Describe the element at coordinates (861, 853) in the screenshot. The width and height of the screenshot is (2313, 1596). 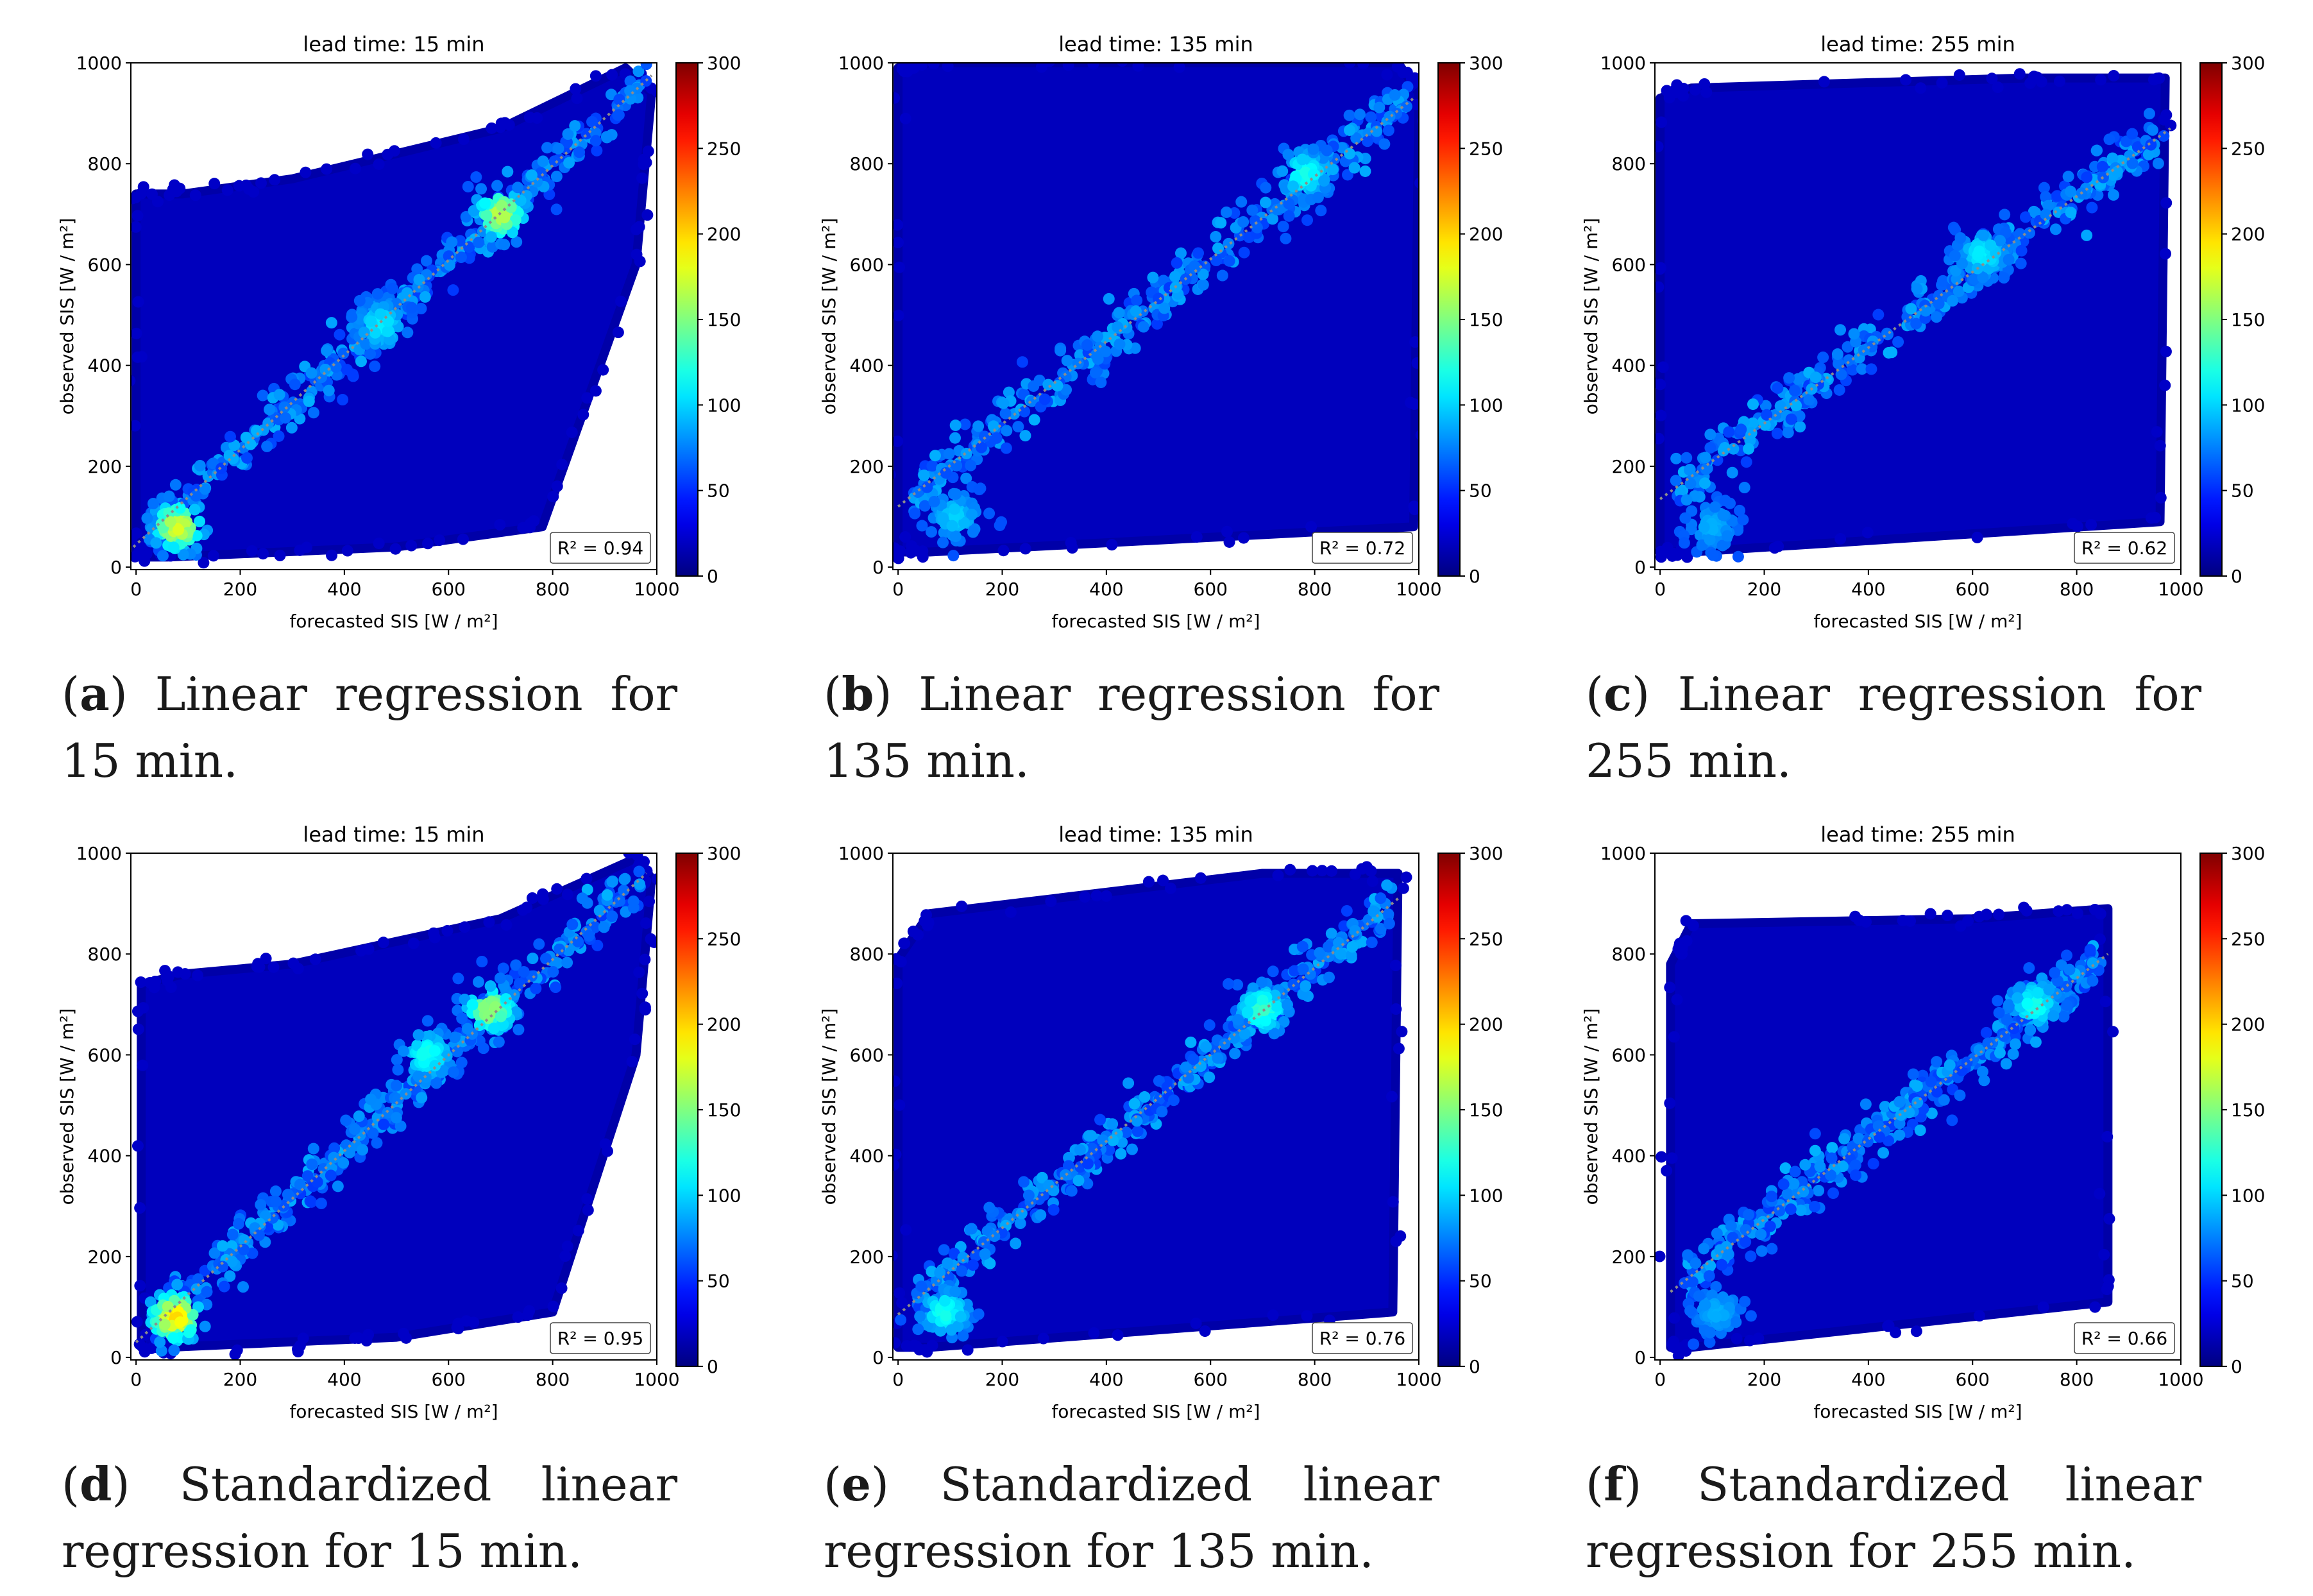
I see `y-tick-label: 1000` at that location.